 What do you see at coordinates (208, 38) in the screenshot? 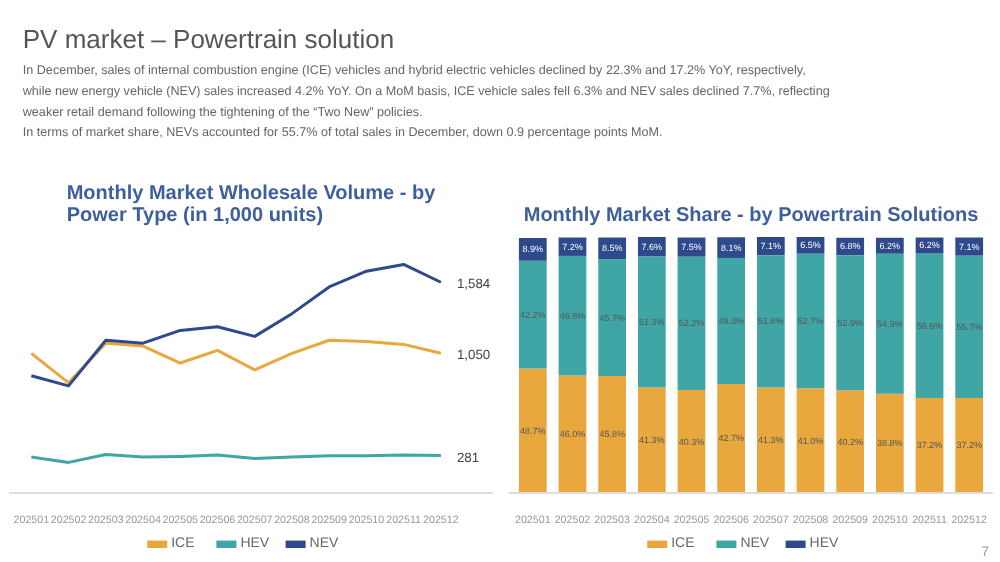
I see `text: PV market – Powertrain solution` at bounding box center [208, 38].